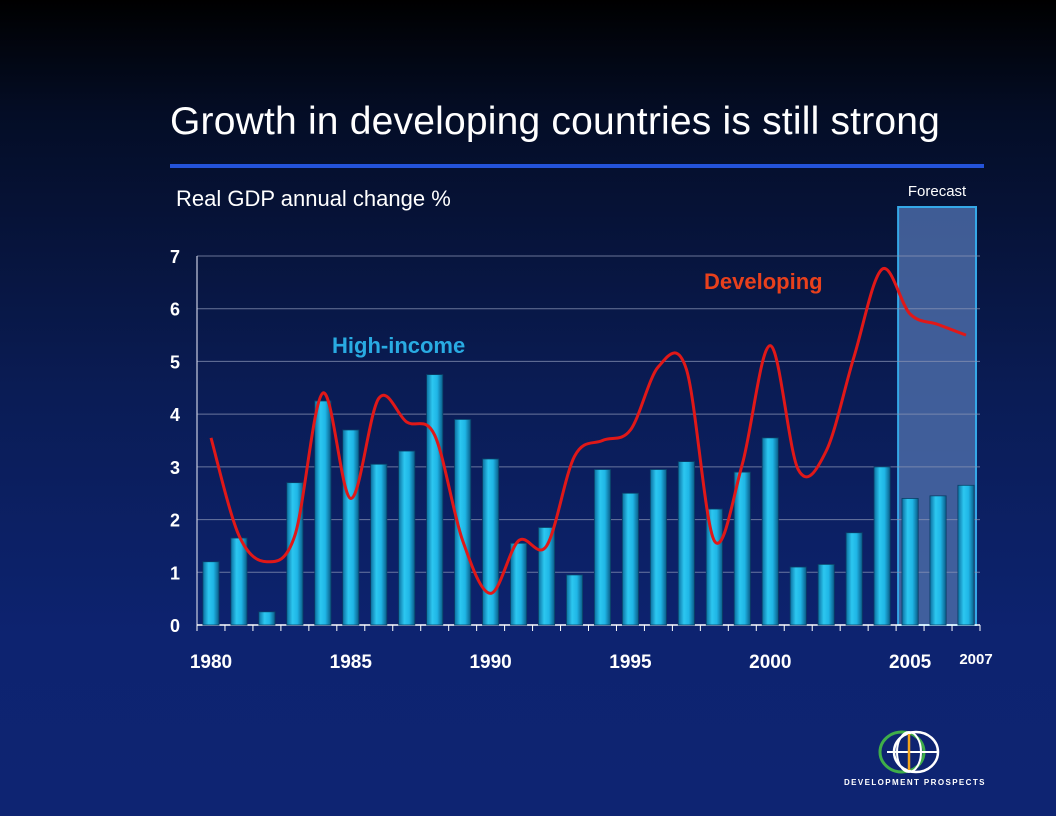 Image resolution: width=1056 pixels, height=816 pixels. What do you see at coordinates (175, 415) in the screenshot?
I see `y-tick-label: 4` at bounding box center [175, 415].